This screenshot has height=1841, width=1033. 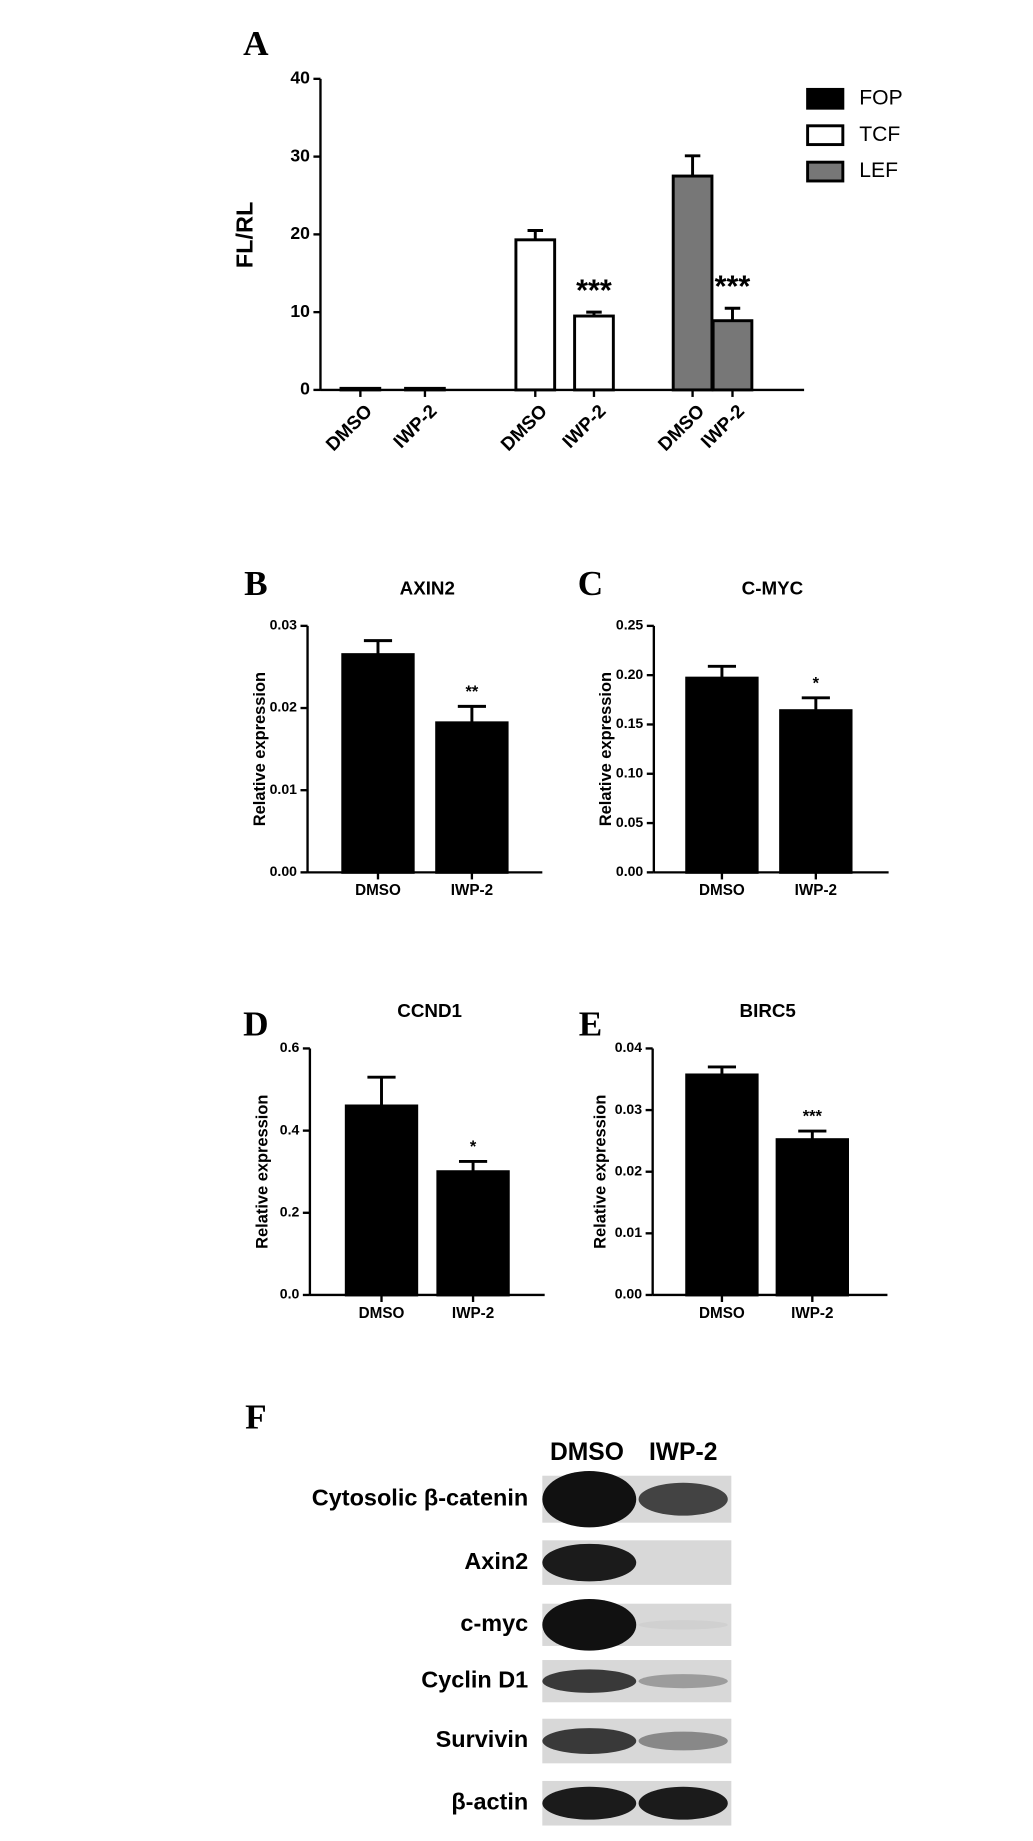 I want to click on panel-label: F, so click(x=256, y=1417).